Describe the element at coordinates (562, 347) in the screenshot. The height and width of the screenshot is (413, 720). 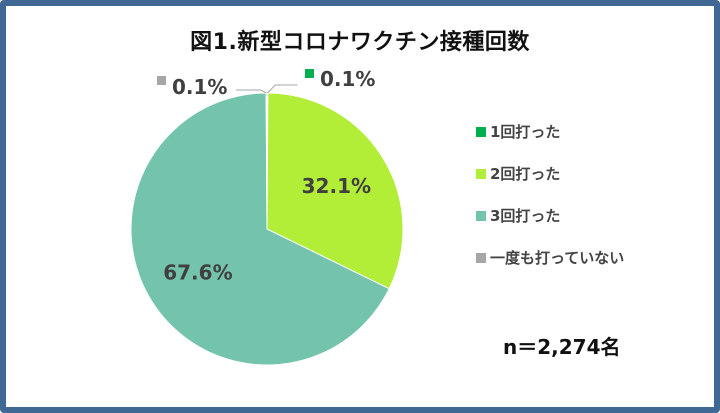
I see `sample-size-note: n＝2,274名` at that location.